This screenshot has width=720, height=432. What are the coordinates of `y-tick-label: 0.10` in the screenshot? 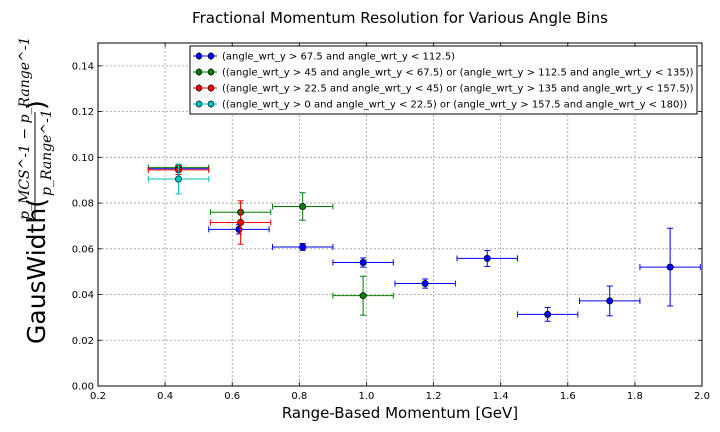 It's located at (83, 158).